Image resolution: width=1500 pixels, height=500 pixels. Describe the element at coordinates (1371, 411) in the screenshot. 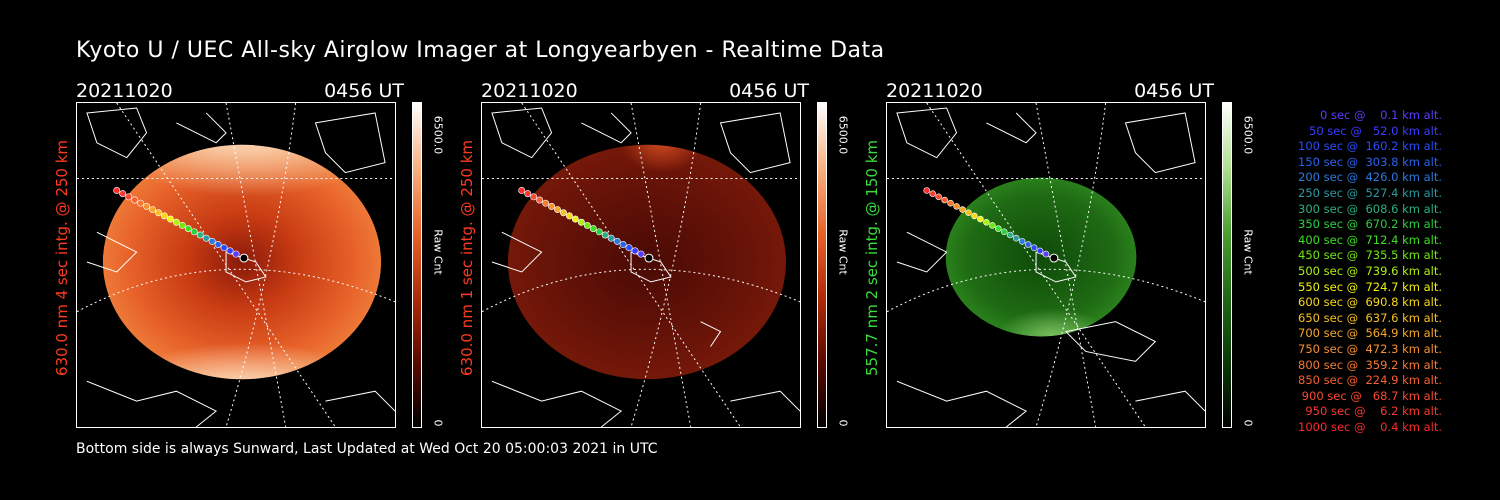

I see `legend-row: 950 sec @ 6.2 km alt.` at that location.